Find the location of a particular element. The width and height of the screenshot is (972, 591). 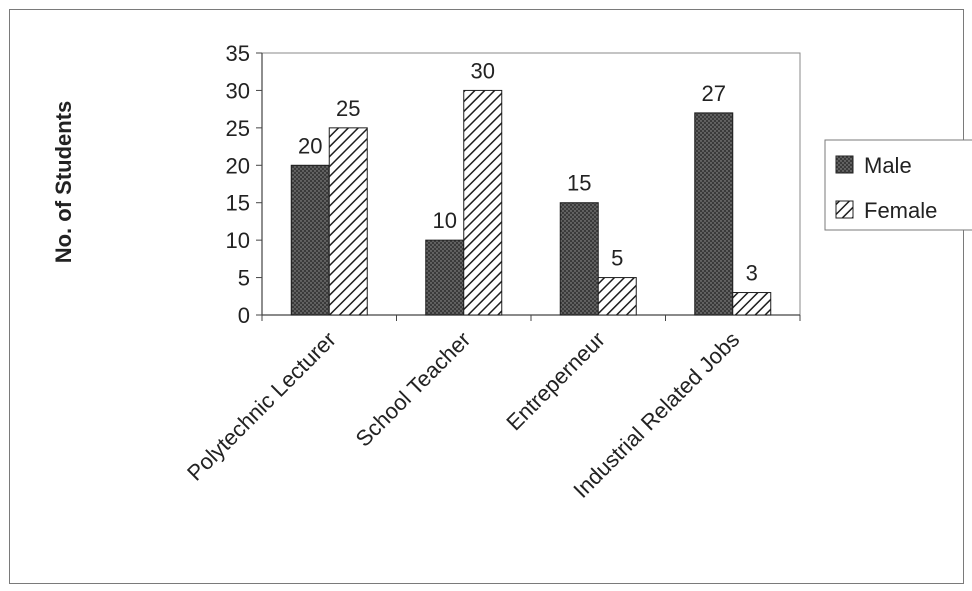

y-tick-label: 10 is located at coordinates (238, 240).